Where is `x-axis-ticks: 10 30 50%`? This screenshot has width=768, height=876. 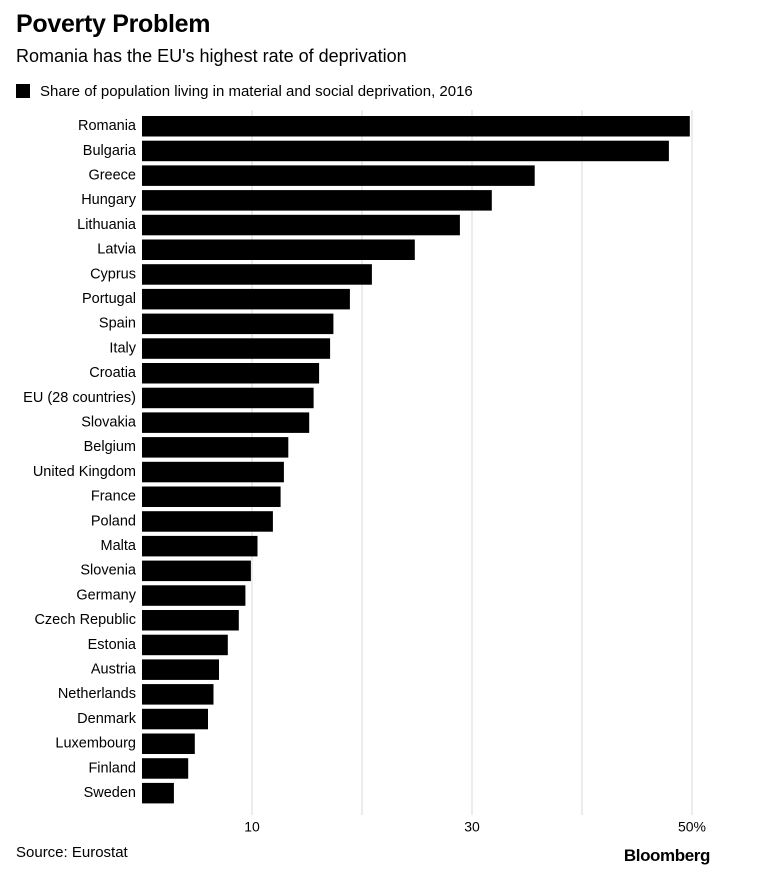 x-axis-ticks: 10 30 50% is located at coordinates (475, 827).